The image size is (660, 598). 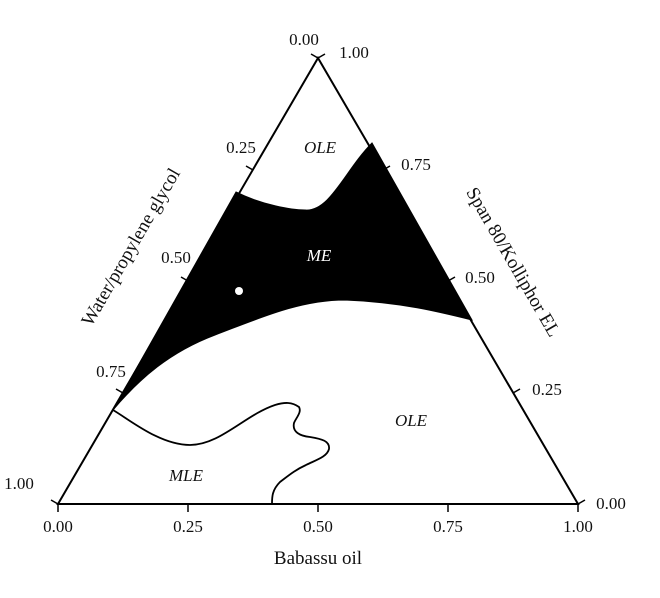 What do you see at coordinates (221, 453) in the screenshot?
I see `mle-boundary` at bounding box center [221, 453].